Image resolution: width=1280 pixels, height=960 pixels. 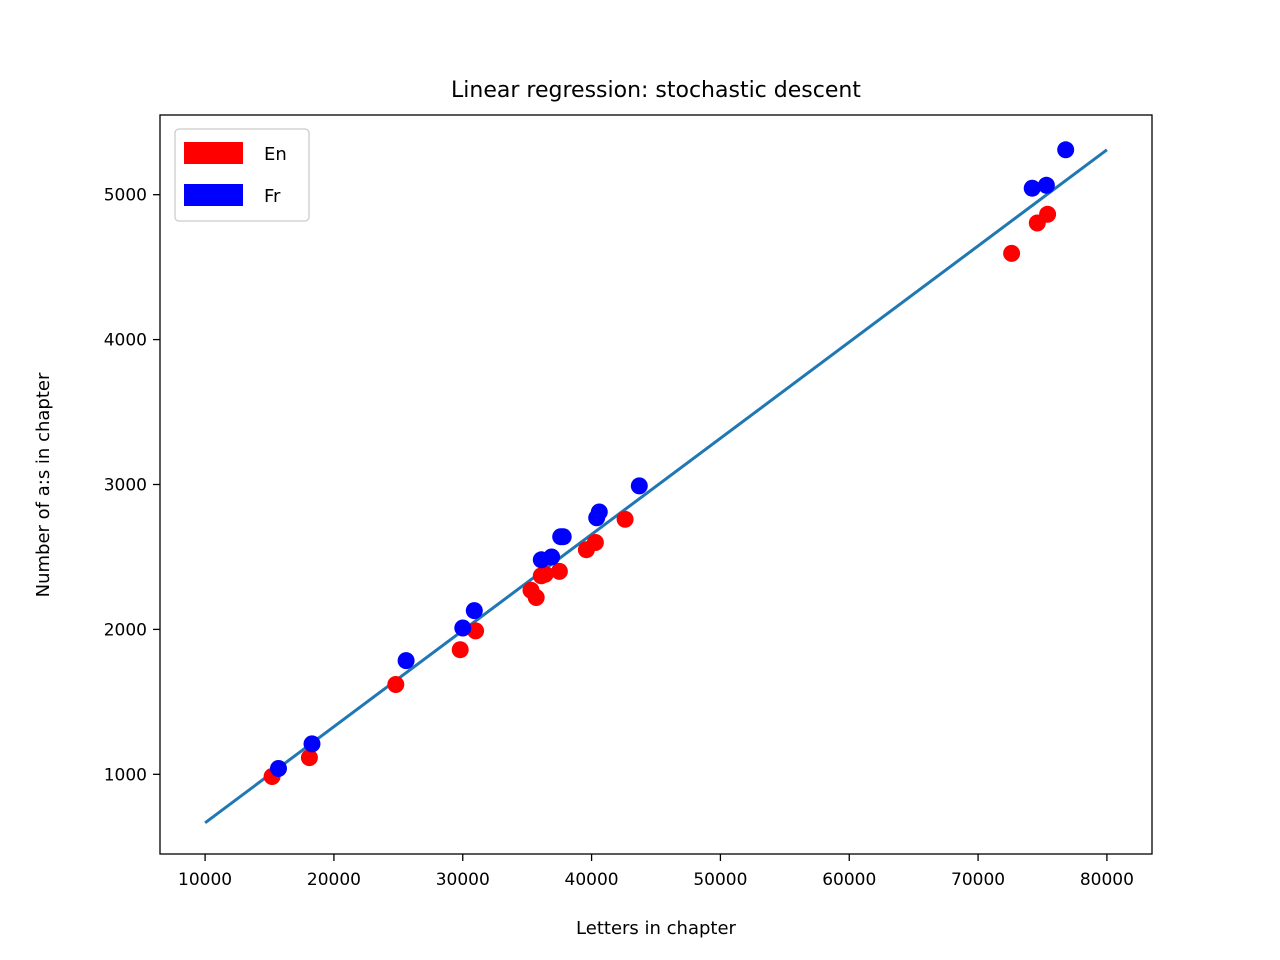 I want to click on chart-title: Linear regression: stochastic descent, so click(x=656, y=90).